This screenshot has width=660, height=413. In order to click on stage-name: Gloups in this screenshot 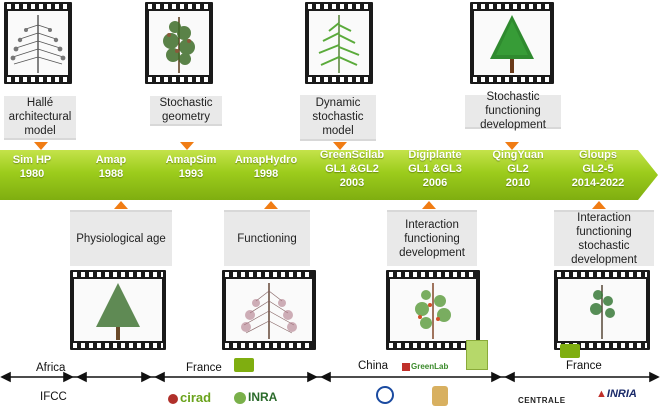, I will do `click(598, 155)`.